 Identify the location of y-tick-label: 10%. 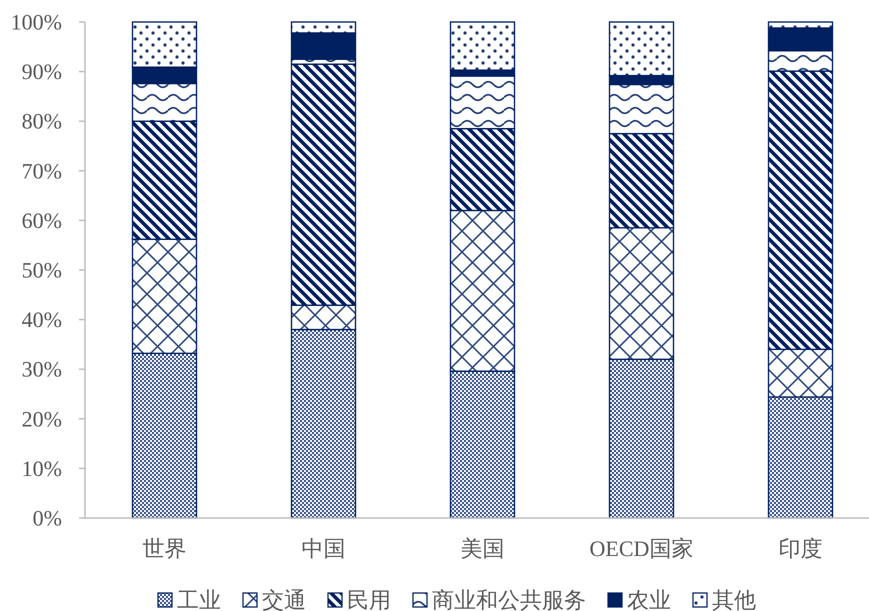
(42, 468).